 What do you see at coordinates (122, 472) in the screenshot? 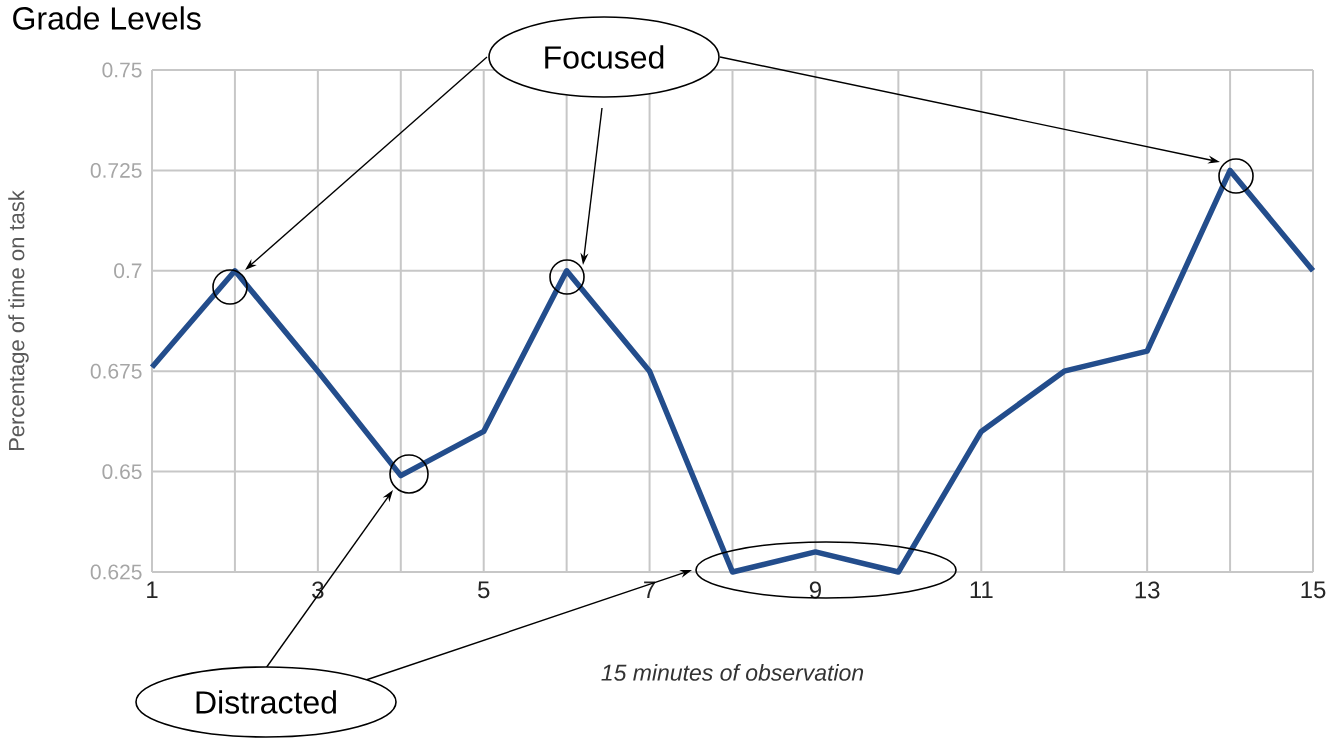
I see `y-tick-label: 0.65` at bounding box center [122, 472].